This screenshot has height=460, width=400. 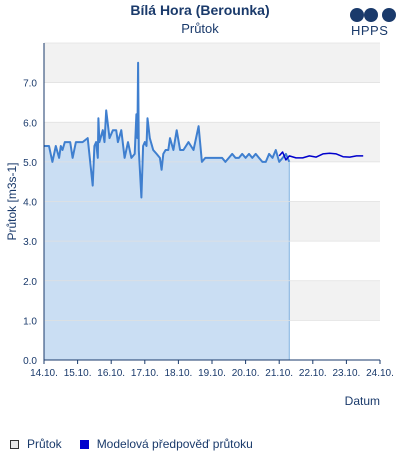 I want to click on legend-item-flow: Průtok, so click(x=36, y=444).